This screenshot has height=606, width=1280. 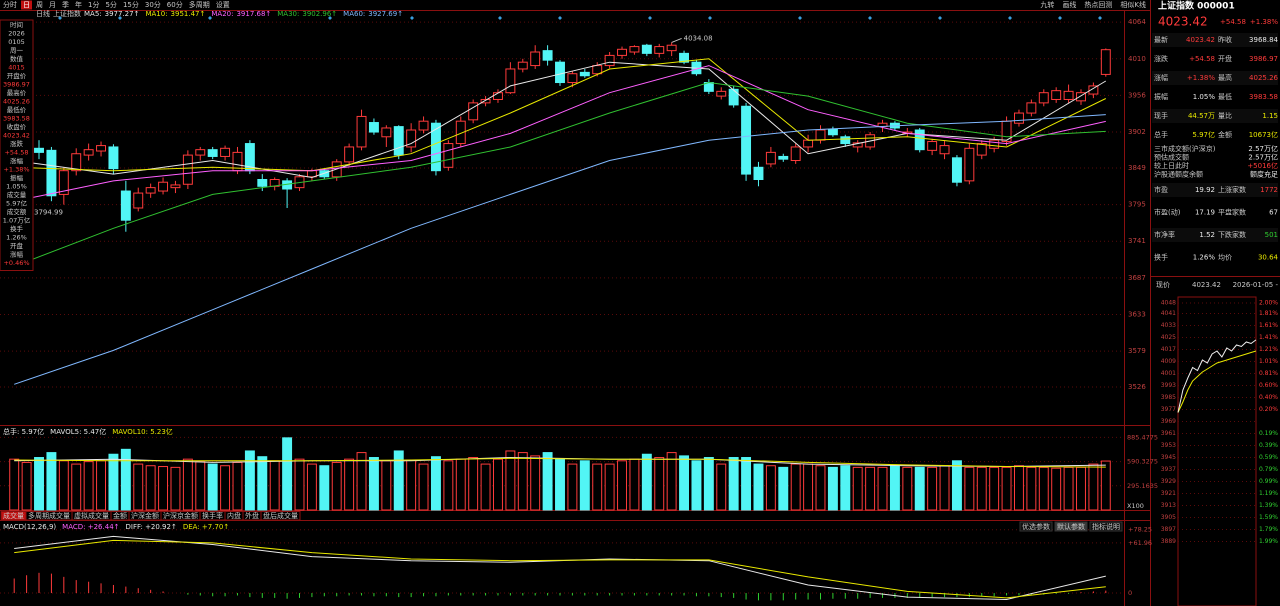 What do you see at coordinates (1161, 257) in the screenshot?
I see `row-label: 换手` at bounding box center [1161, 257].